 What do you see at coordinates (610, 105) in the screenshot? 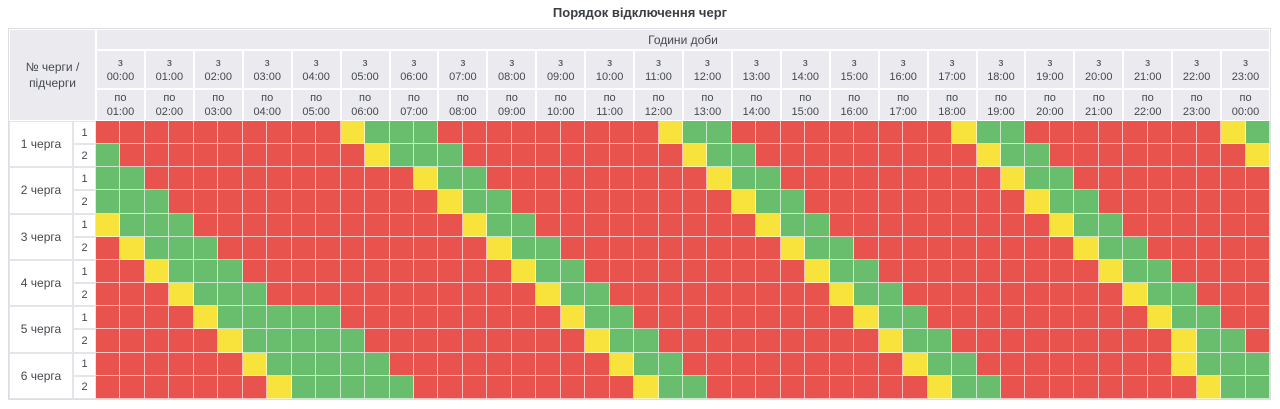
I see `hour-to-header: по 11:00` at bounding box center [610, 105].